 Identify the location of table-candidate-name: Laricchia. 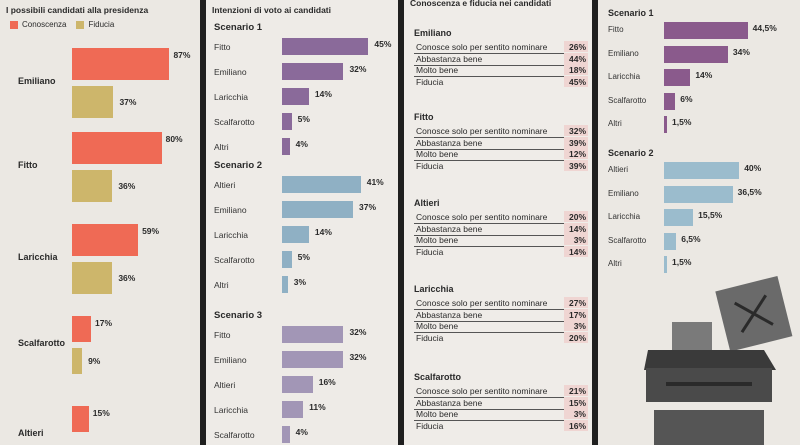
(434, 289).